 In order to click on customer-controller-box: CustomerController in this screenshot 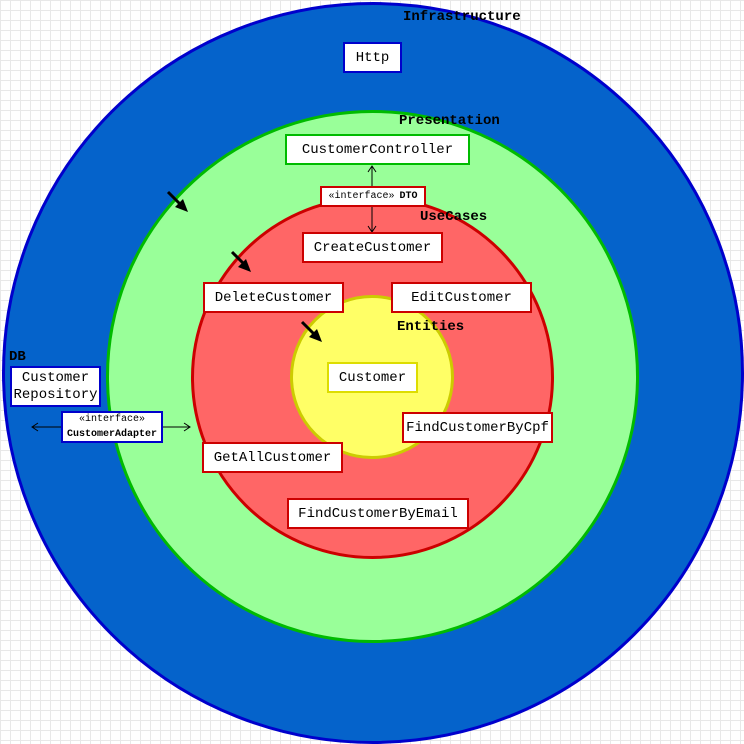, I will do `click(377, 149)`.